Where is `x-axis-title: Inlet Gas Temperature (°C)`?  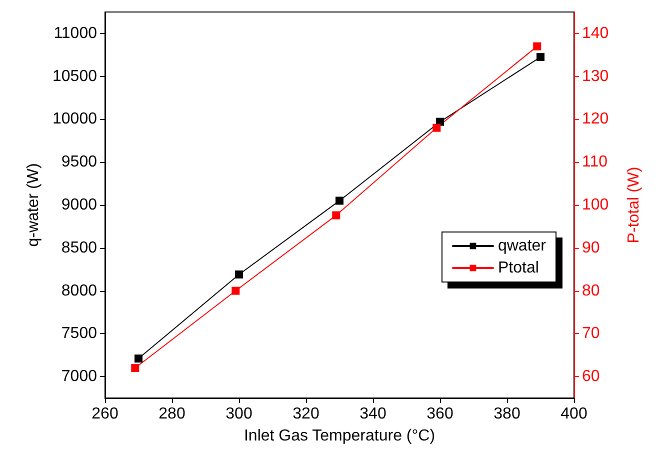
x-axis-title: Inlet Gas Temperature (°C) is located at coordinates (340, 436).